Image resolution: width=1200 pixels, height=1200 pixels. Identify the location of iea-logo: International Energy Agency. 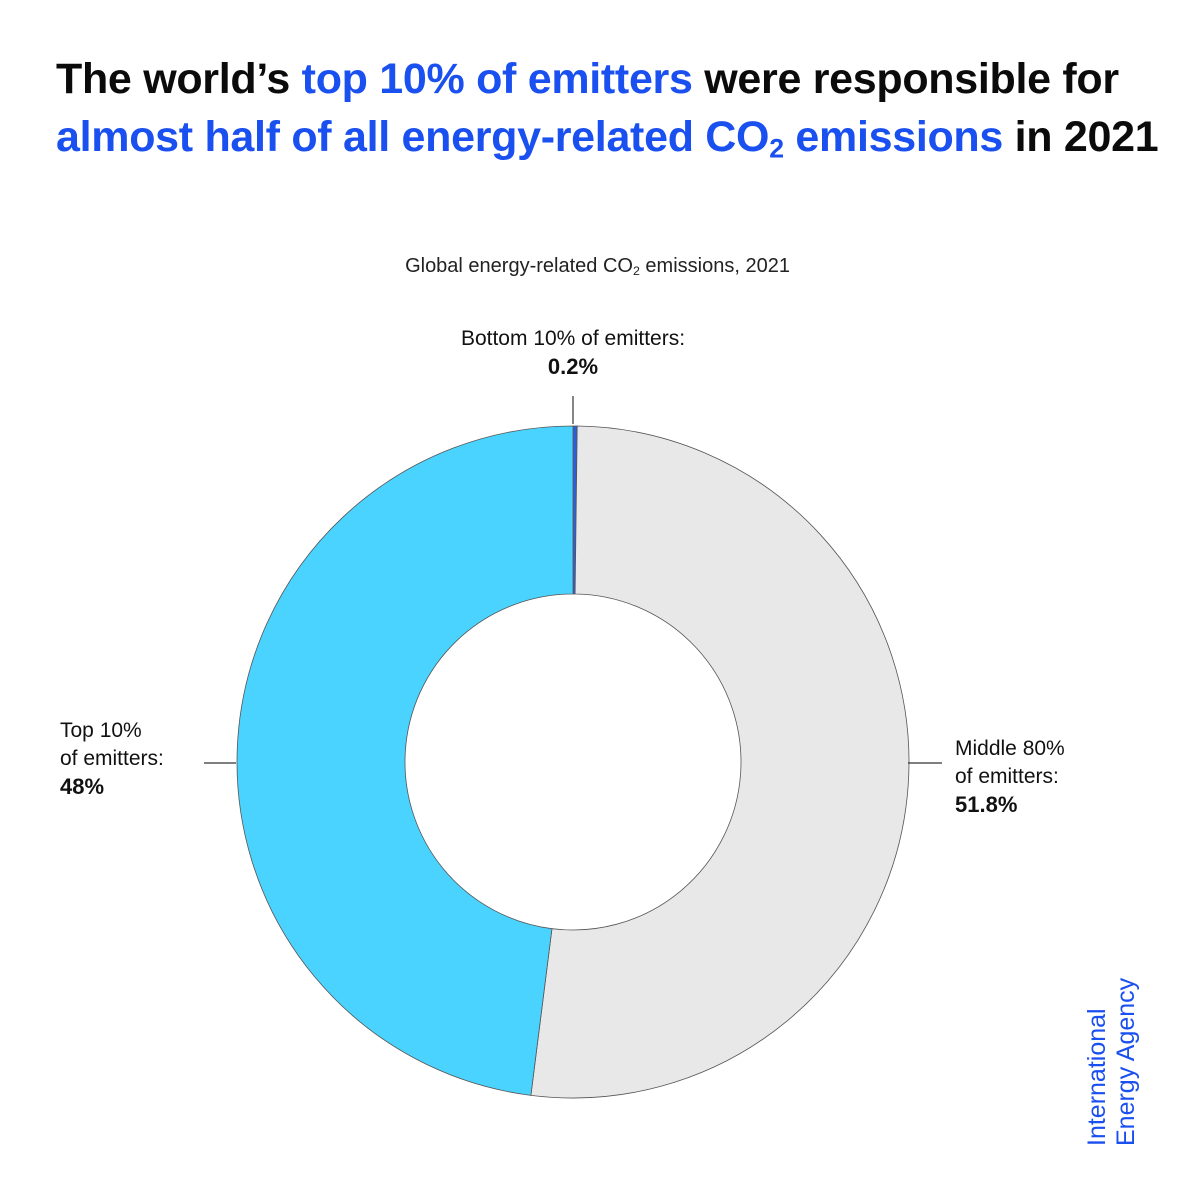
(1112, 1026).